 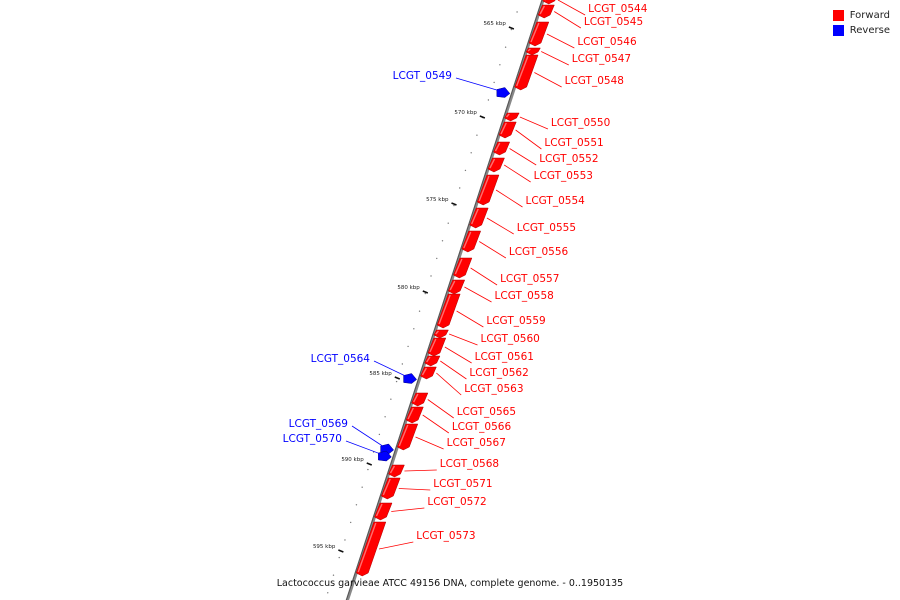 I want to click on legend: Forward Reverse, so click(x=861, y=23).